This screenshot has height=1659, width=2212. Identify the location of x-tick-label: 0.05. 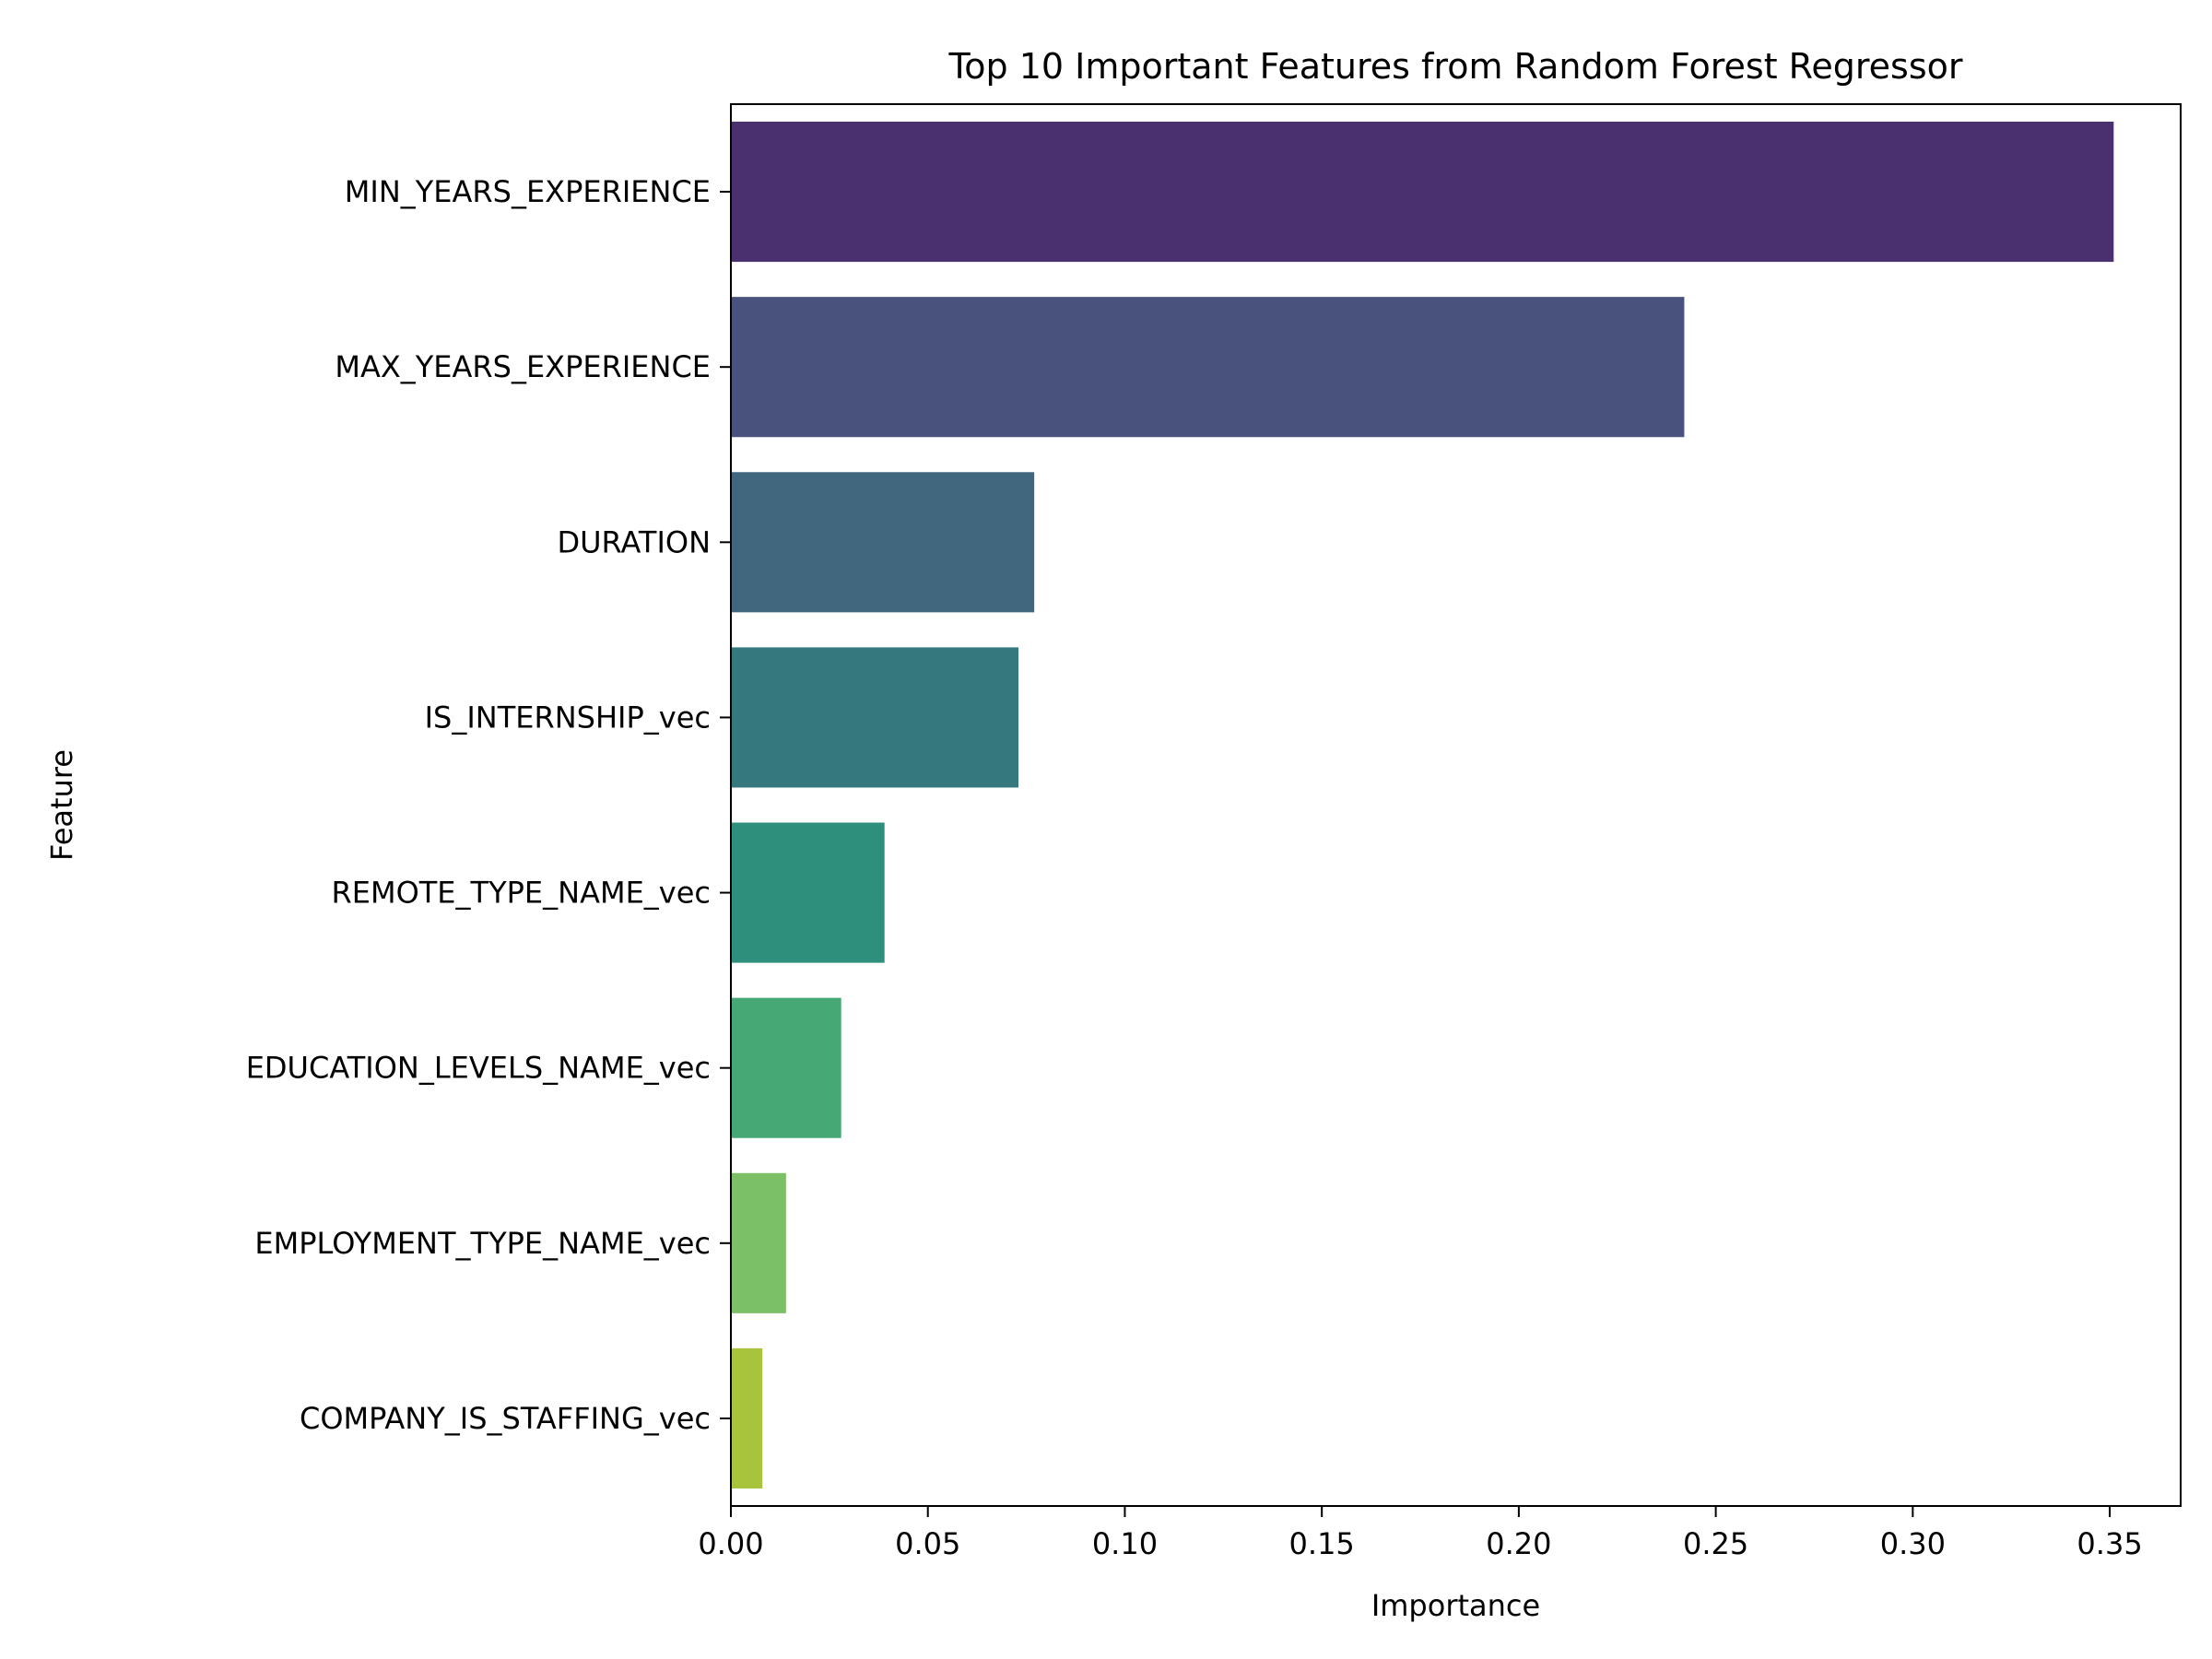
(927, 1543).